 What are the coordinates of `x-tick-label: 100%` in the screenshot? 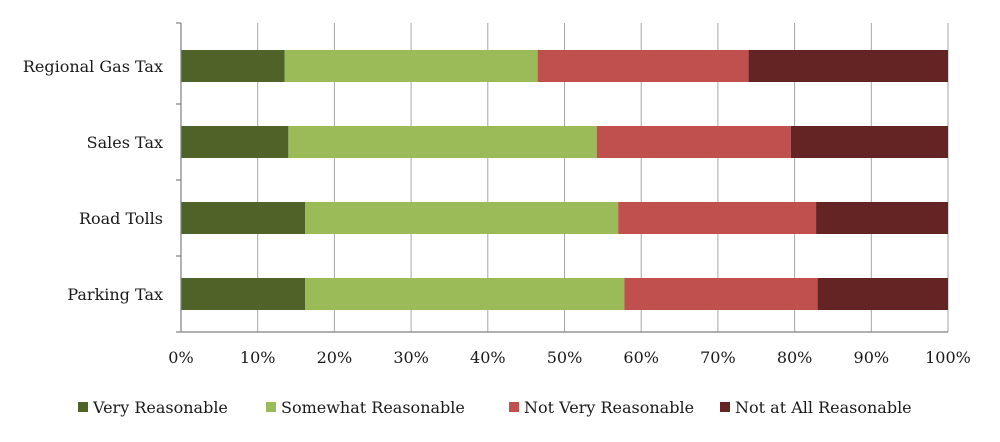 It's located at (948, 357).